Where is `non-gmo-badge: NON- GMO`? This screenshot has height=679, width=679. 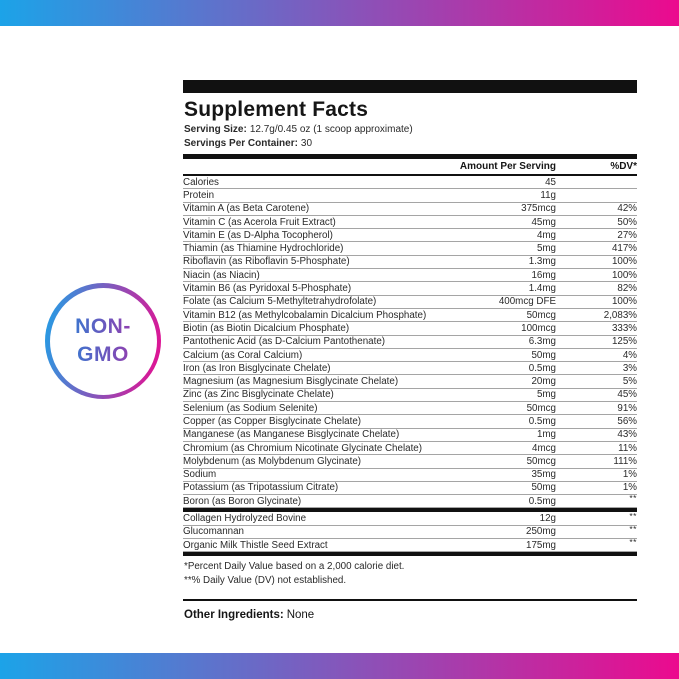 non-gmo-badge: NON- GMO is located at coordinates (103, 341).